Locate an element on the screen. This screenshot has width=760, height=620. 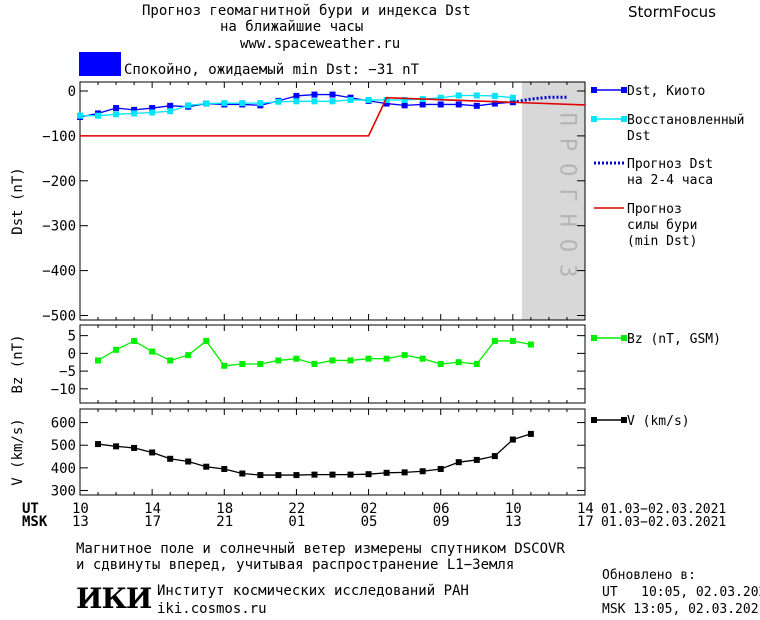
forecast-band-label: ПРОГНОЗ is located at coordinates (566, 201).